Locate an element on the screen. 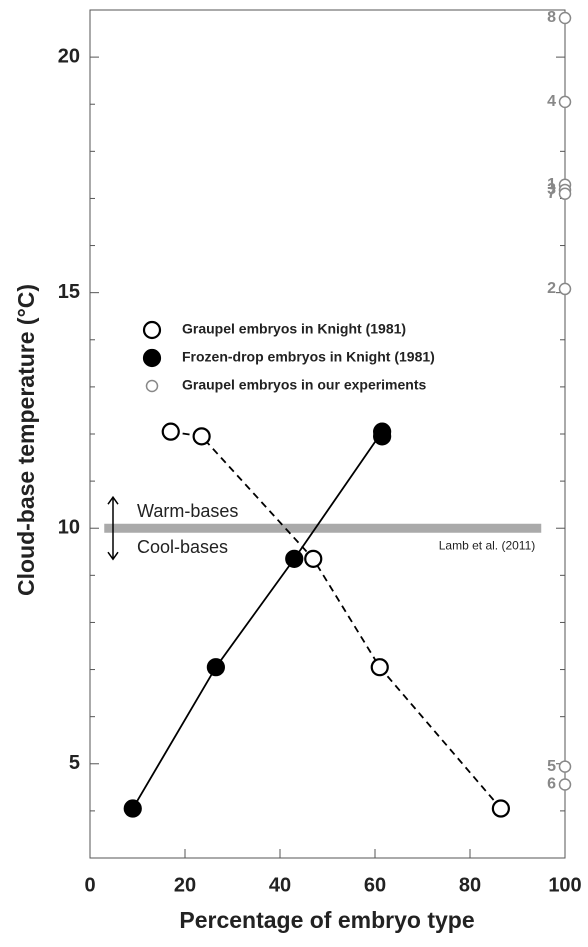 The width and height of the screenshot is (588, 947). annotation: Warm-bases is located at coordinates (187, 511).